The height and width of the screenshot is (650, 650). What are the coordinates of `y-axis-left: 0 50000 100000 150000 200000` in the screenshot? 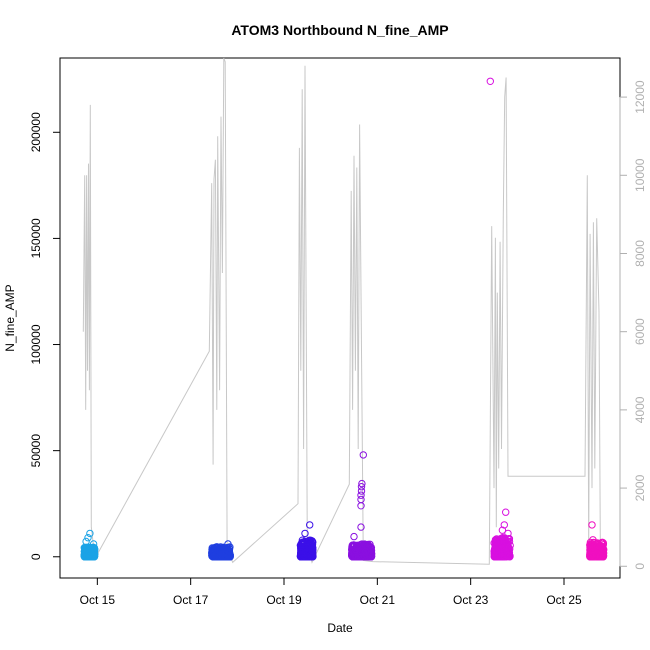 It's located at (45, 336).